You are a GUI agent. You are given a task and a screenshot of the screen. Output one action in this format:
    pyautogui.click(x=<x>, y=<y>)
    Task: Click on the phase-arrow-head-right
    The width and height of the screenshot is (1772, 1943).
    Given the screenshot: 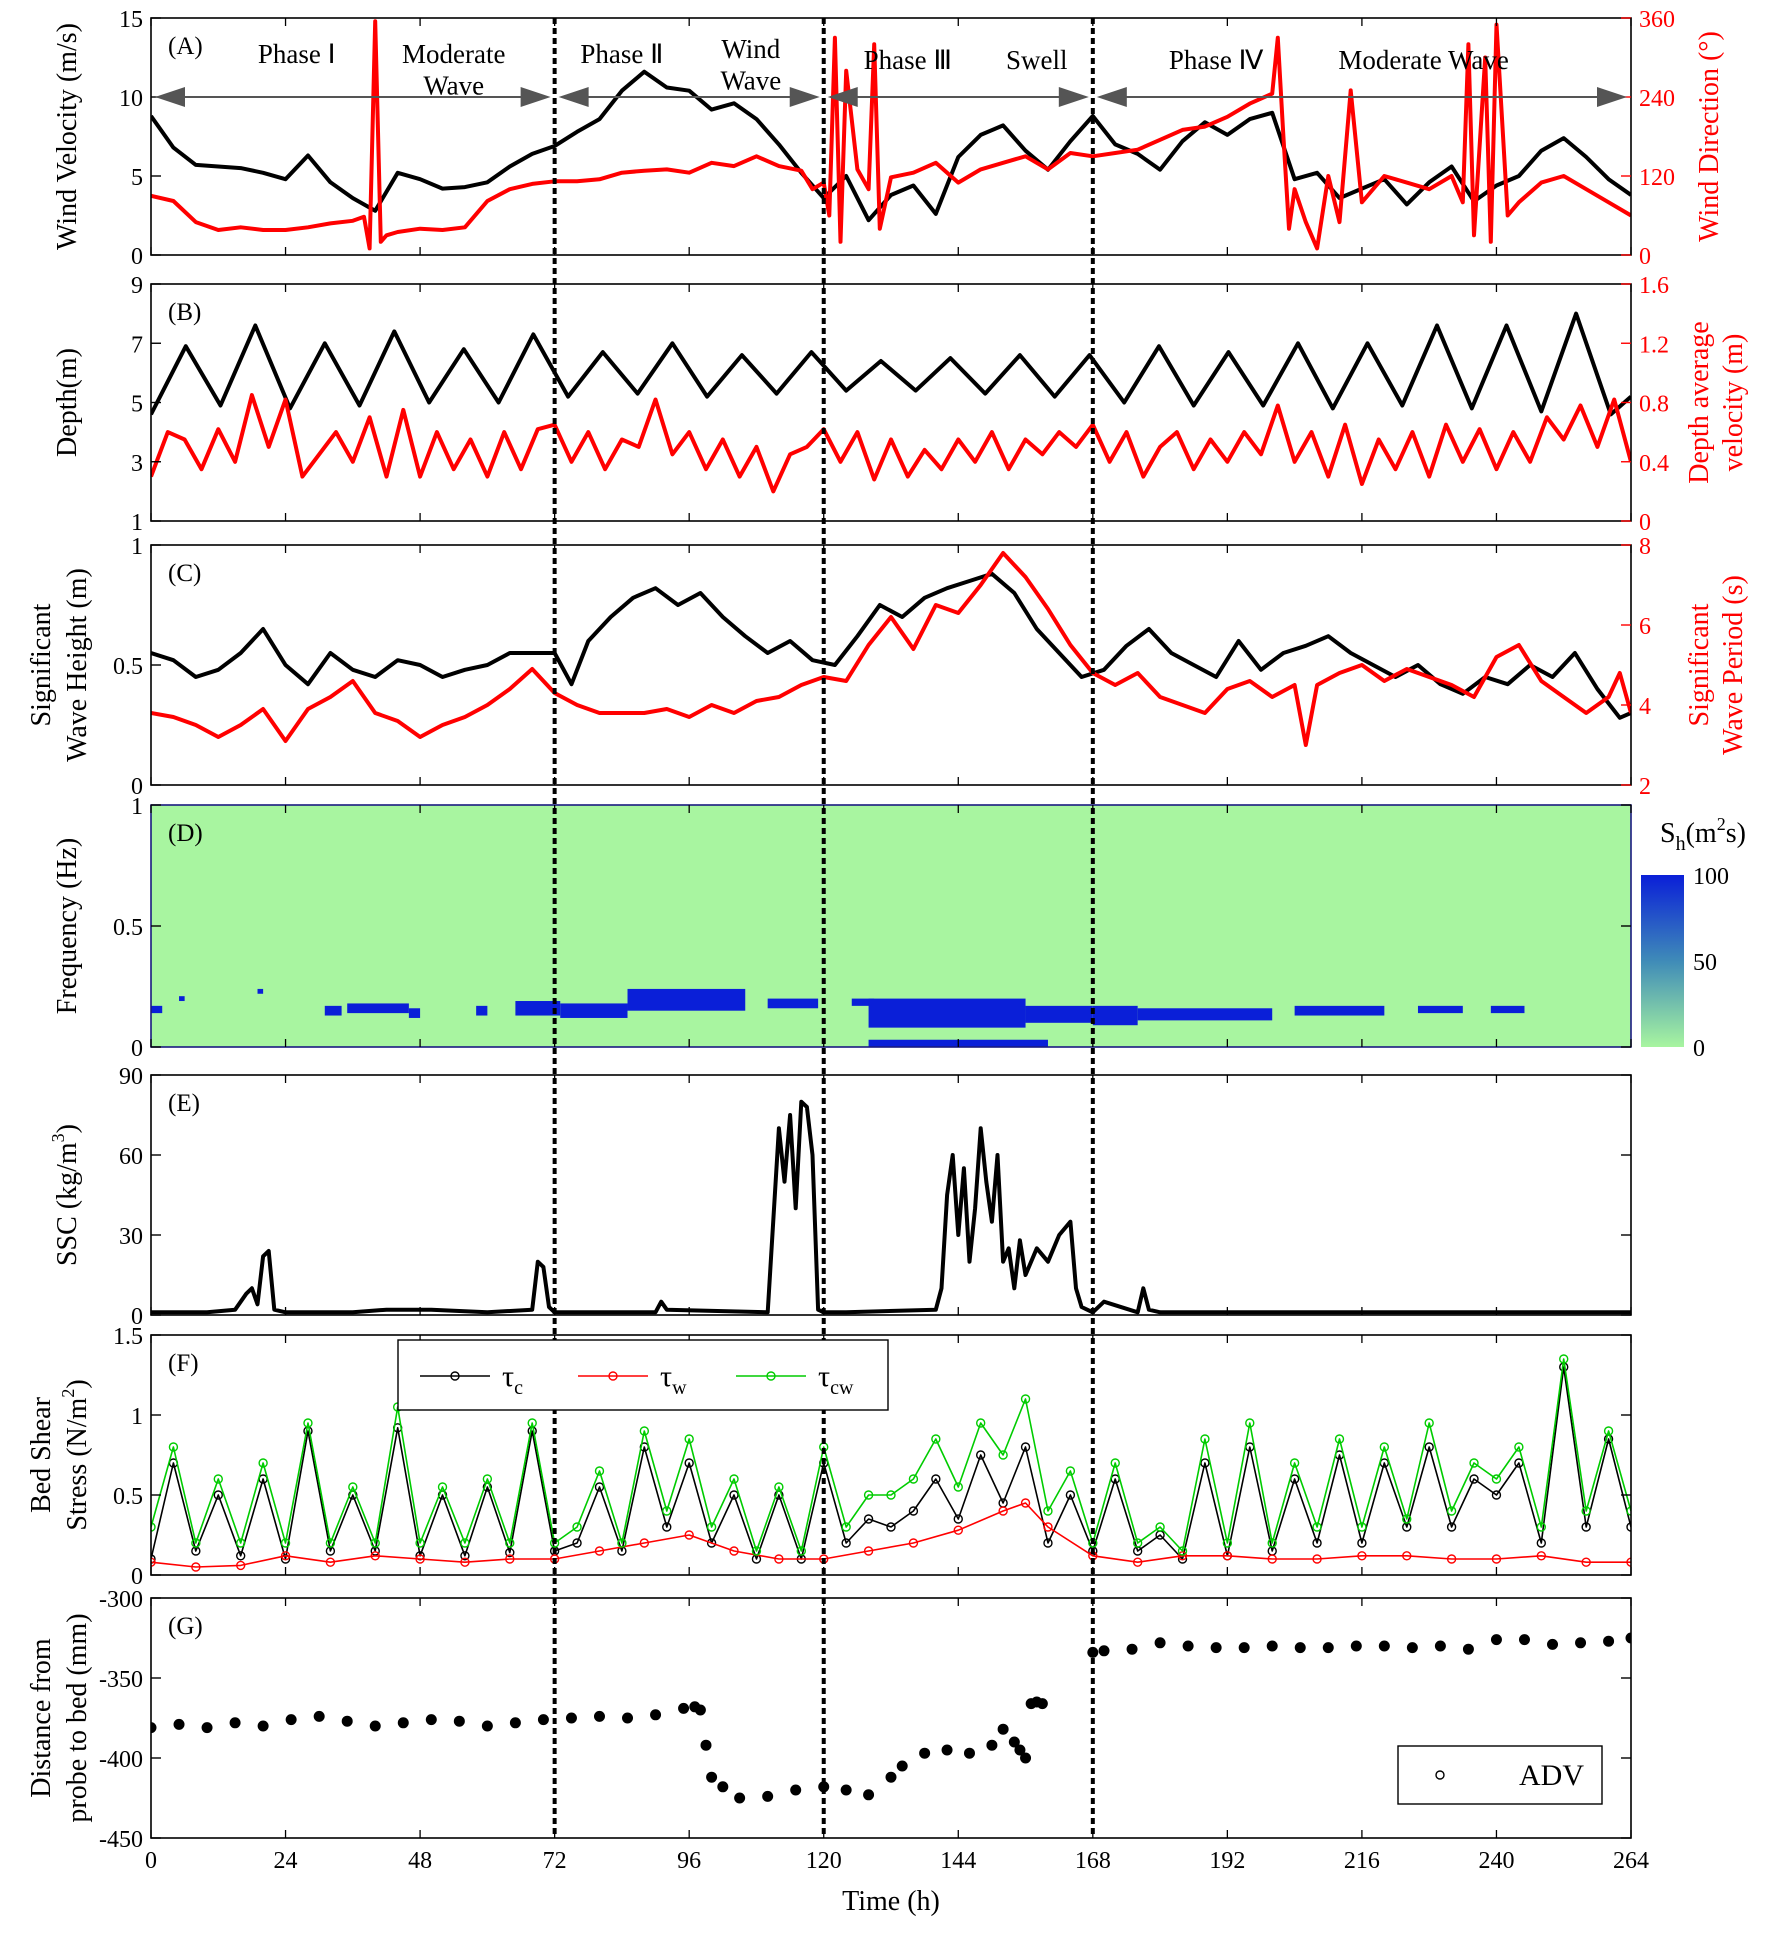 What is the action you would take?
    pyautogui.click(x=535, y=97)
    